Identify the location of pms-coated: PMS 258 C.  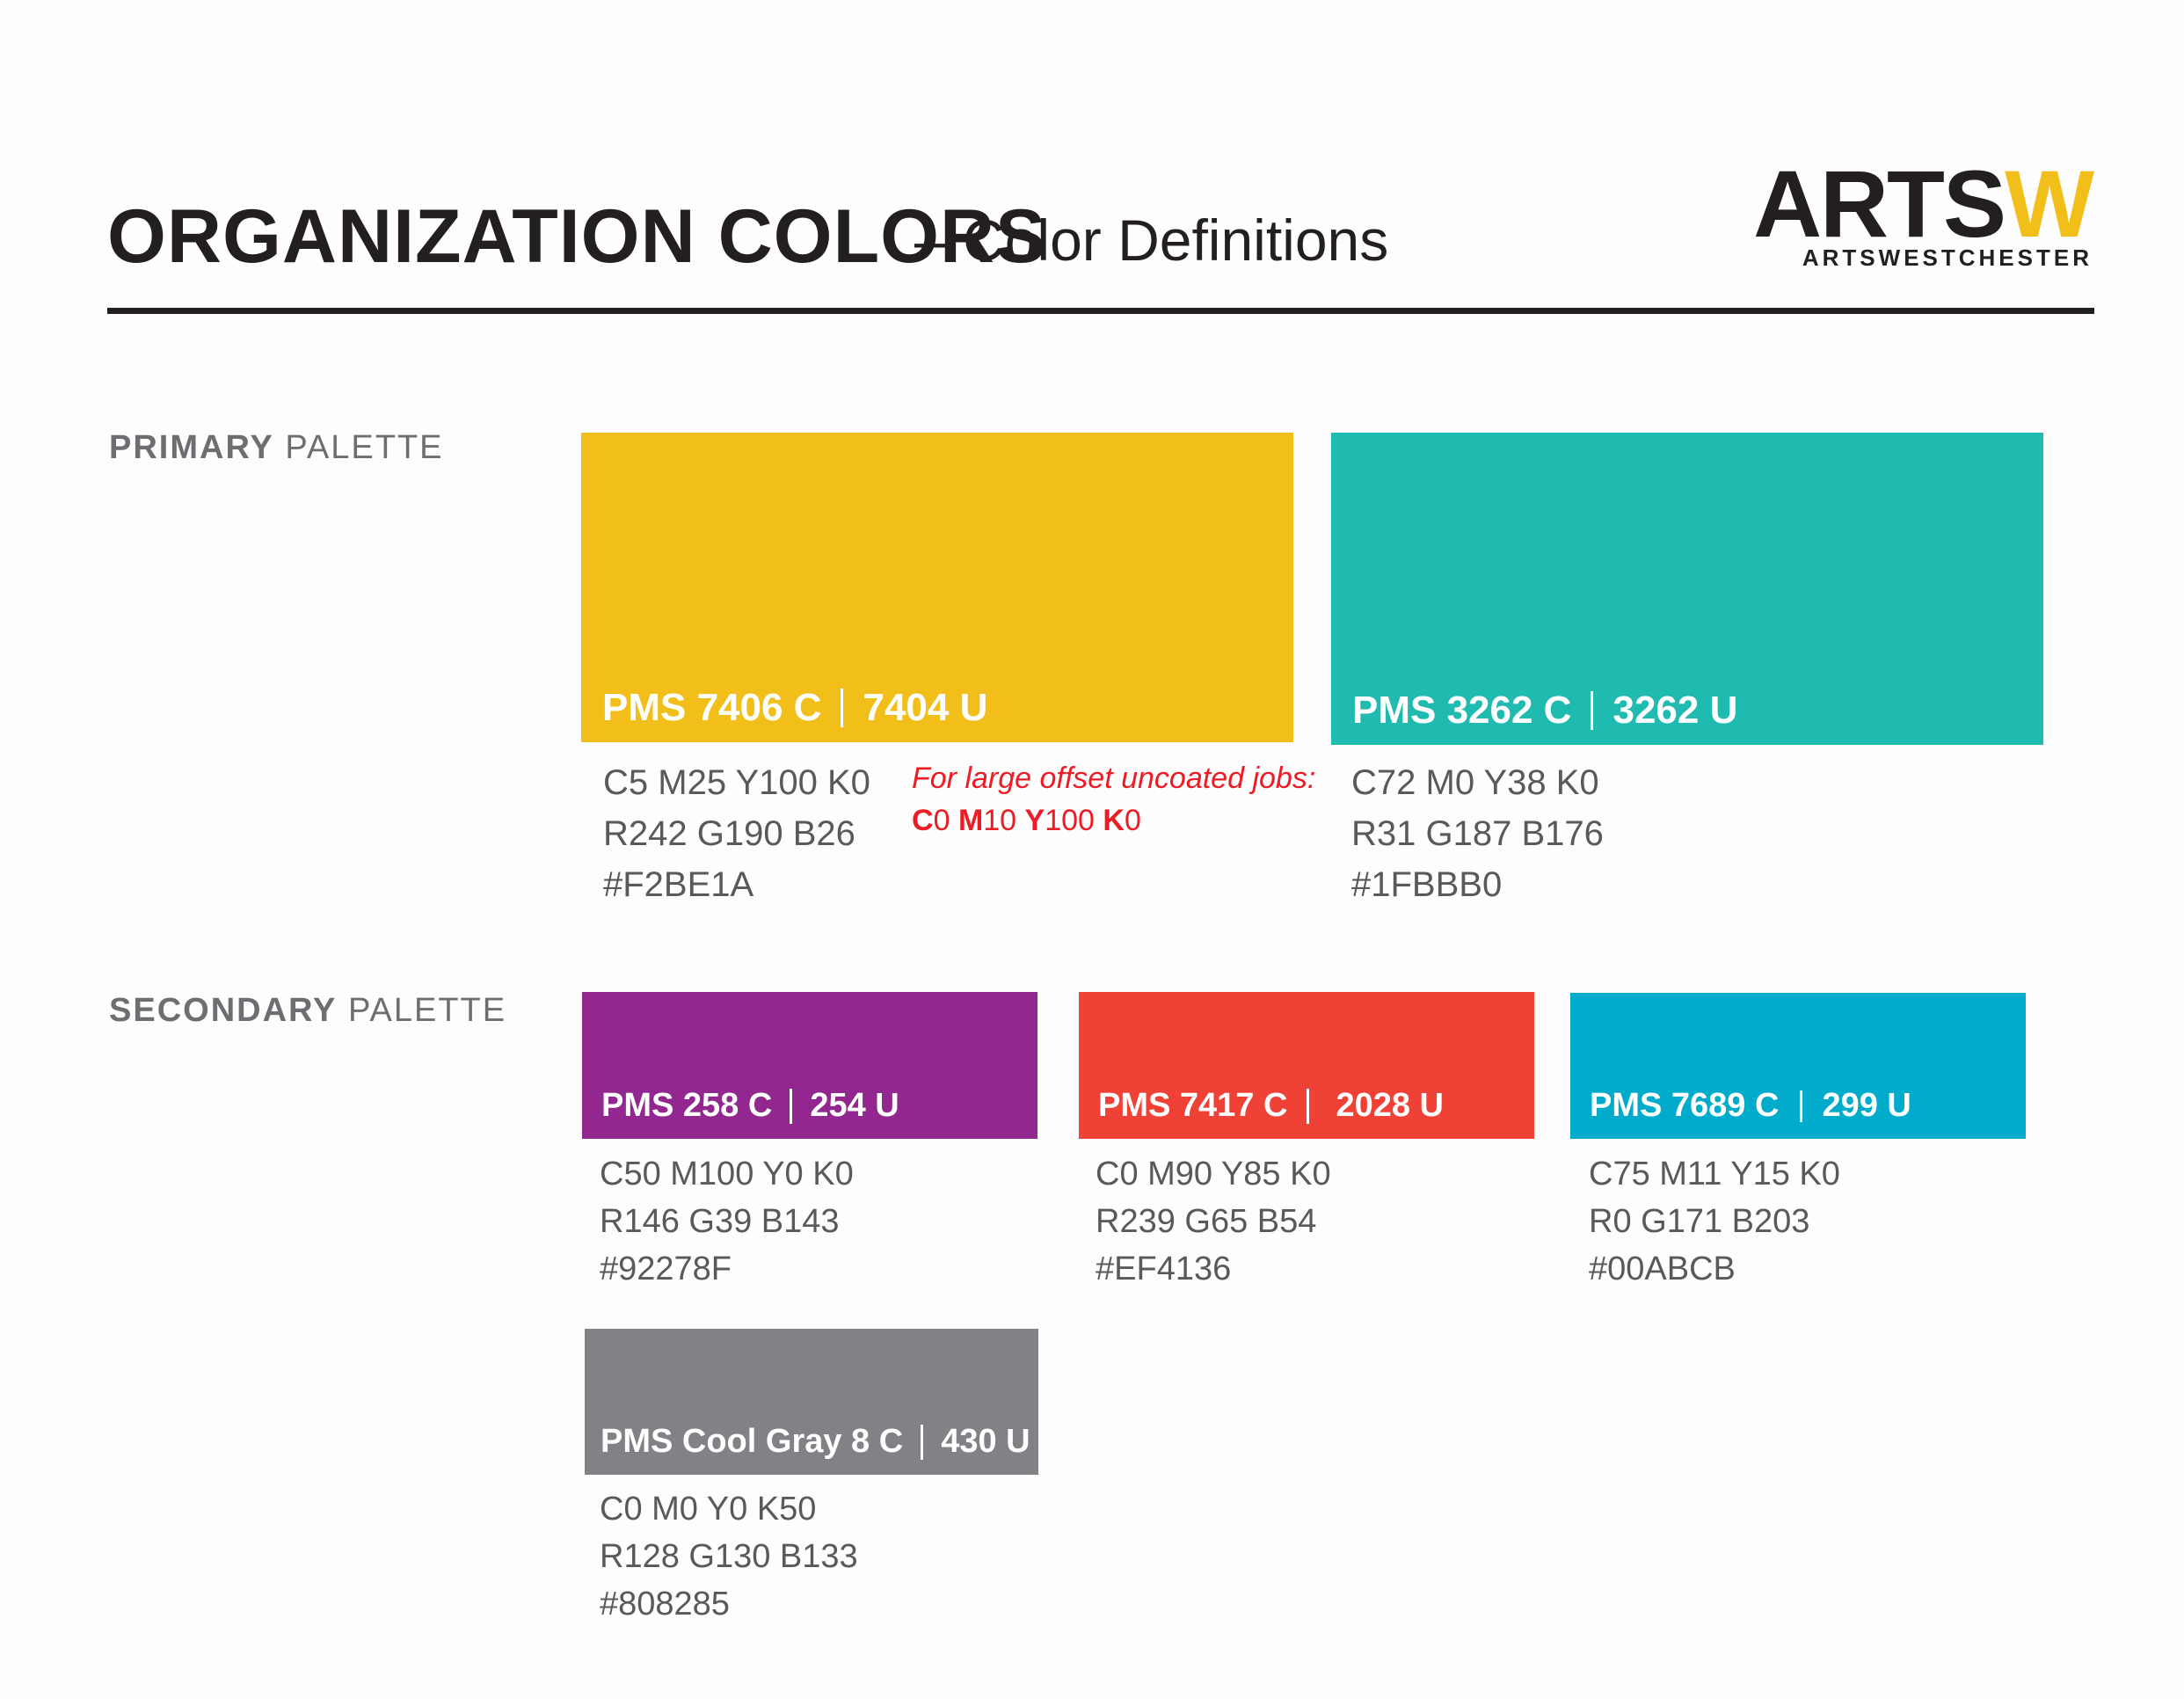
(687, 1105).